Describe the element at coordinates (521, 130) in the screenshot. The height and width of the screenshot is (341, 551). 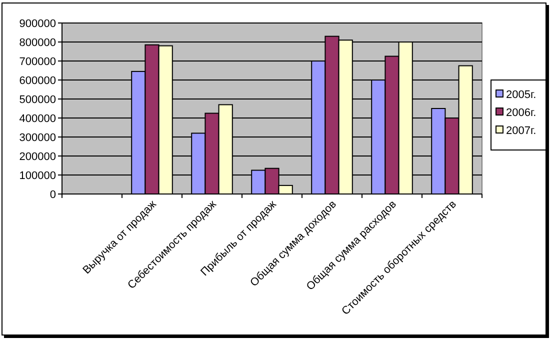
I see `legend-label: 2007г.` at that location.